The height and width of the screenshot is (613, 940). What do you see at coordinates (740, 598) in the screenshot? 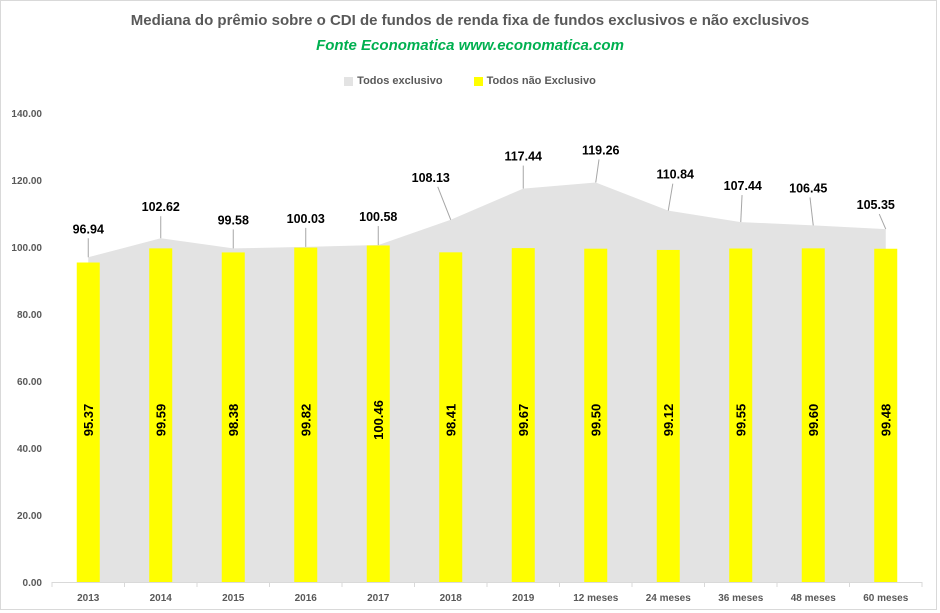
I see `x-tick-label: 36 meses` at bounding box center [740, 598].